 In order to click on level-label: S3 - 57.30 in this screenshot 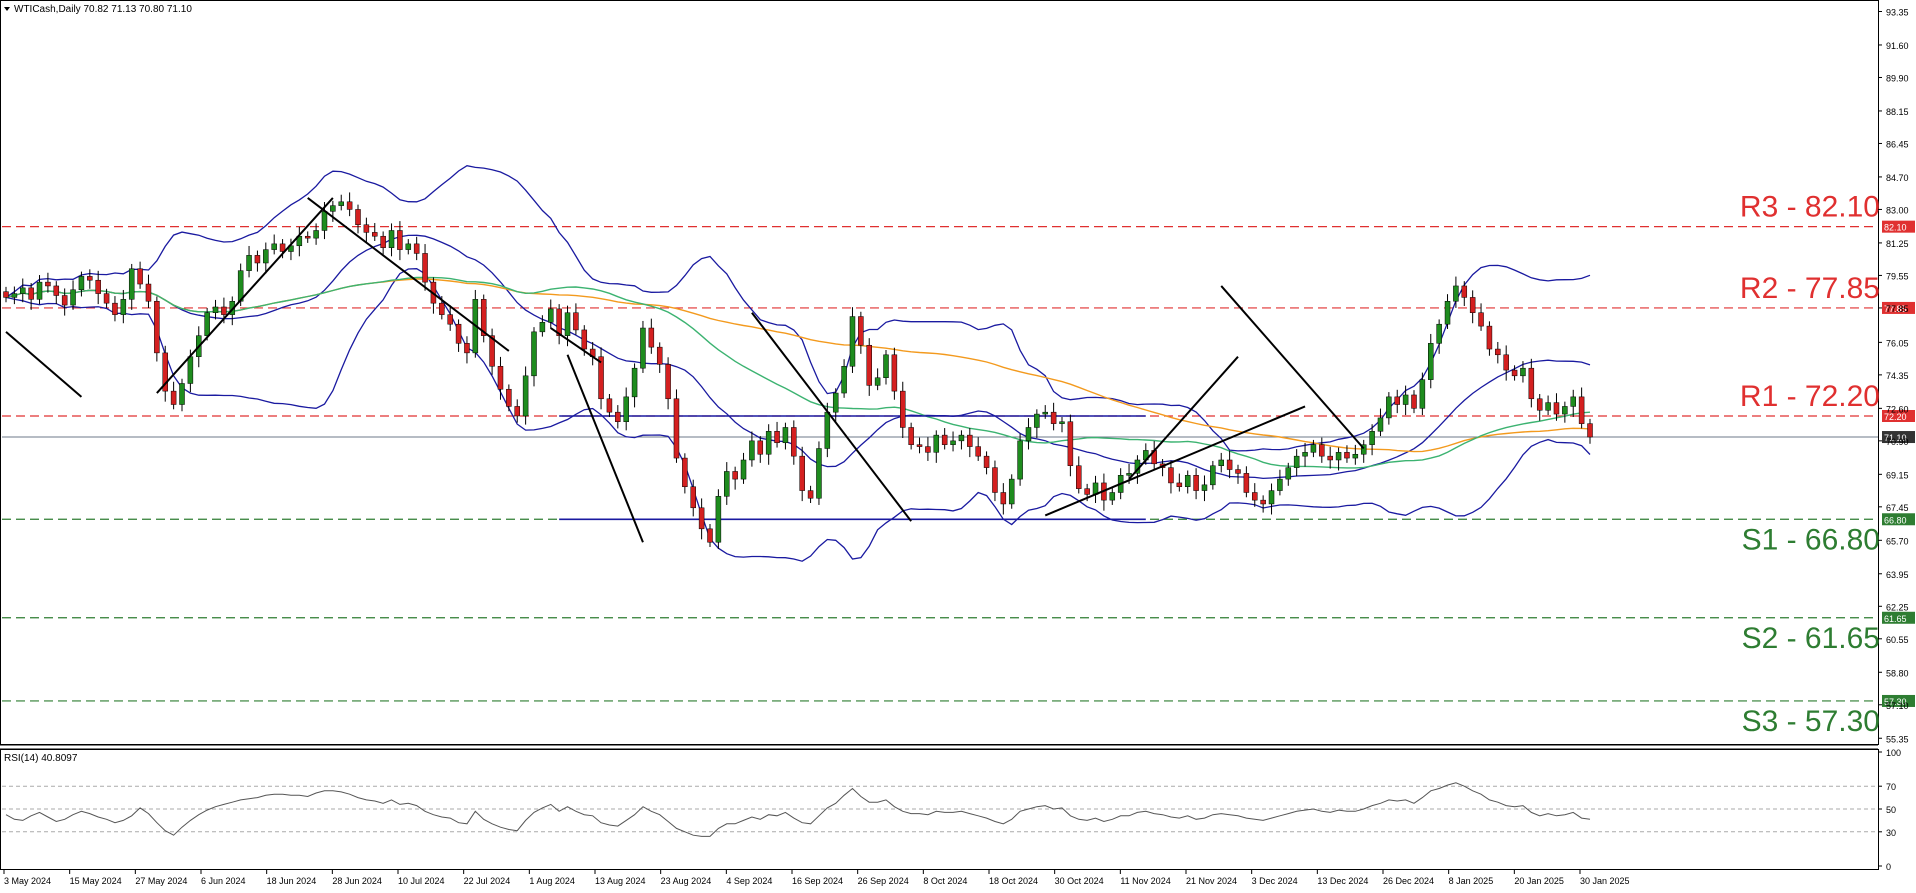, I will do `click(1811, 721)`.